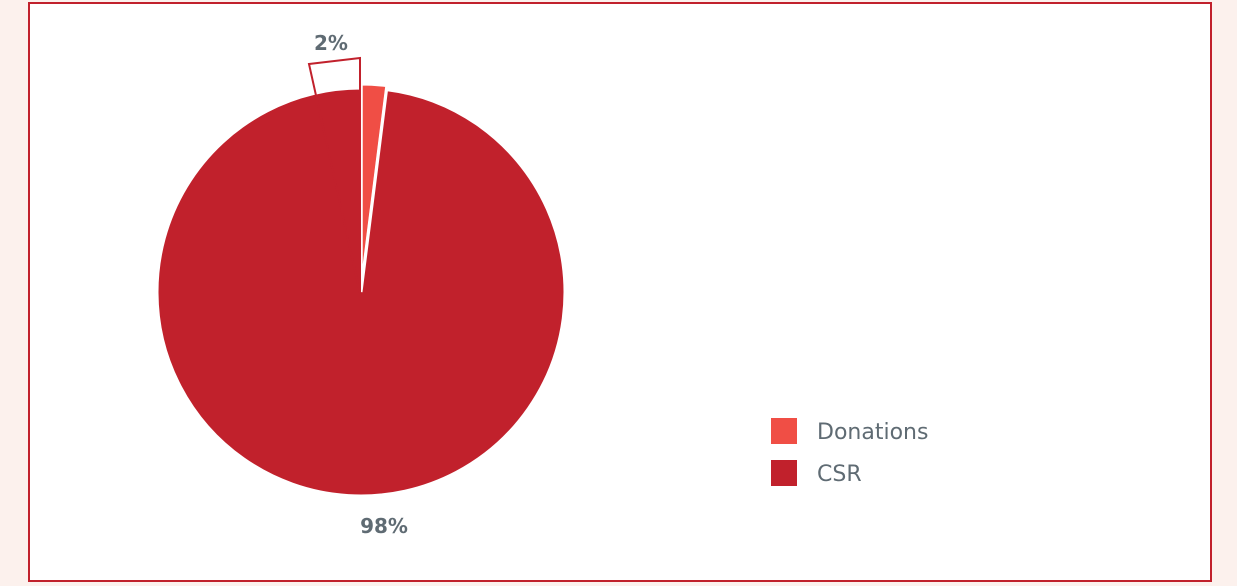 The image size is (1237, 586). Describe the element at coordinates (784, 473) in the screenshot. I see `legend-swatch-csr` at that location.